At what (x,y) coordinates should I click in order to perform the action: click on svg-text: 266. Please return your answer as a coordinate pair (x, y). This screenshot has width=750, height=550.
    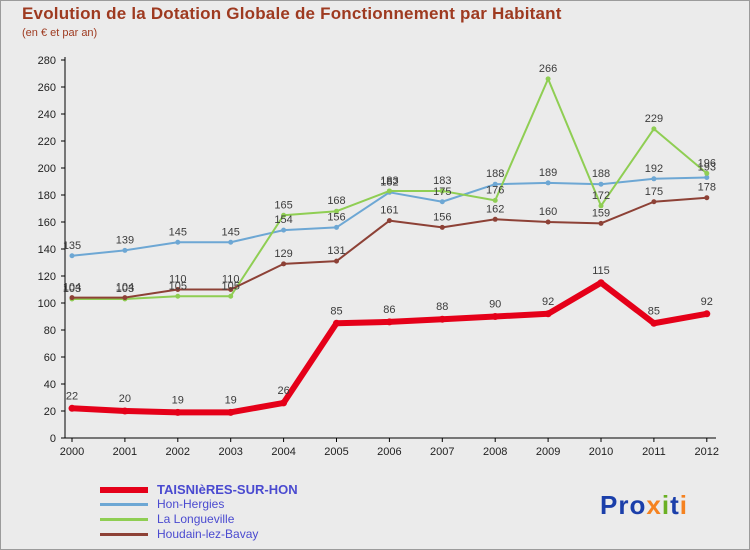
    Looking at the image, I should click on (548, 69).